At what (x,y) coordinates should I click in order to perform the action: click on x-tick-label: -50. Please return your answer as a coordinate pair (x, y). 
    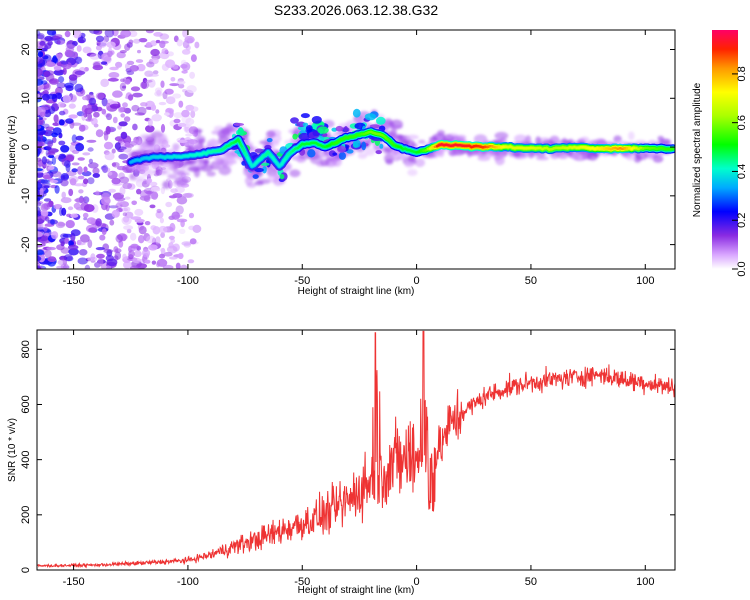
    Looking at the image, I should click on (302, 582).